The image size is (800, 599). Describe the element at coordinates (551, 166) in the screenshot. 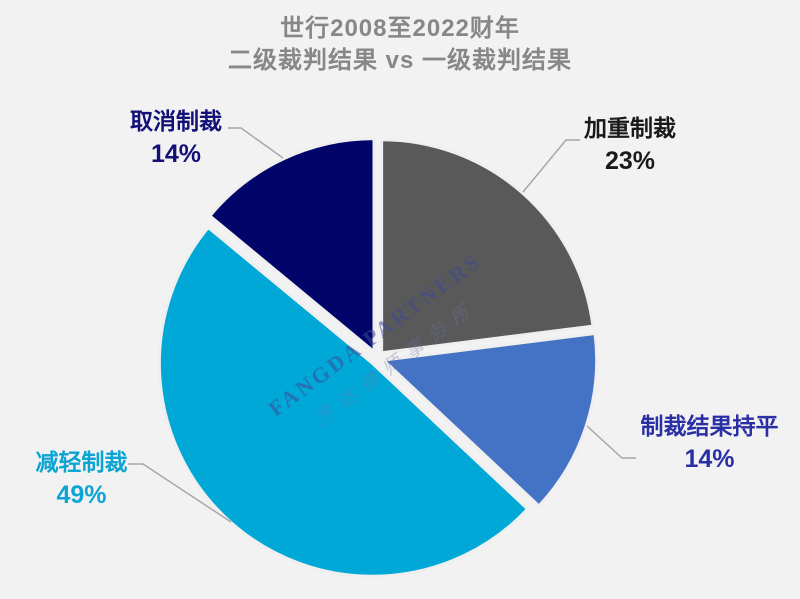

I see `leader-line-aggravated` at that location.